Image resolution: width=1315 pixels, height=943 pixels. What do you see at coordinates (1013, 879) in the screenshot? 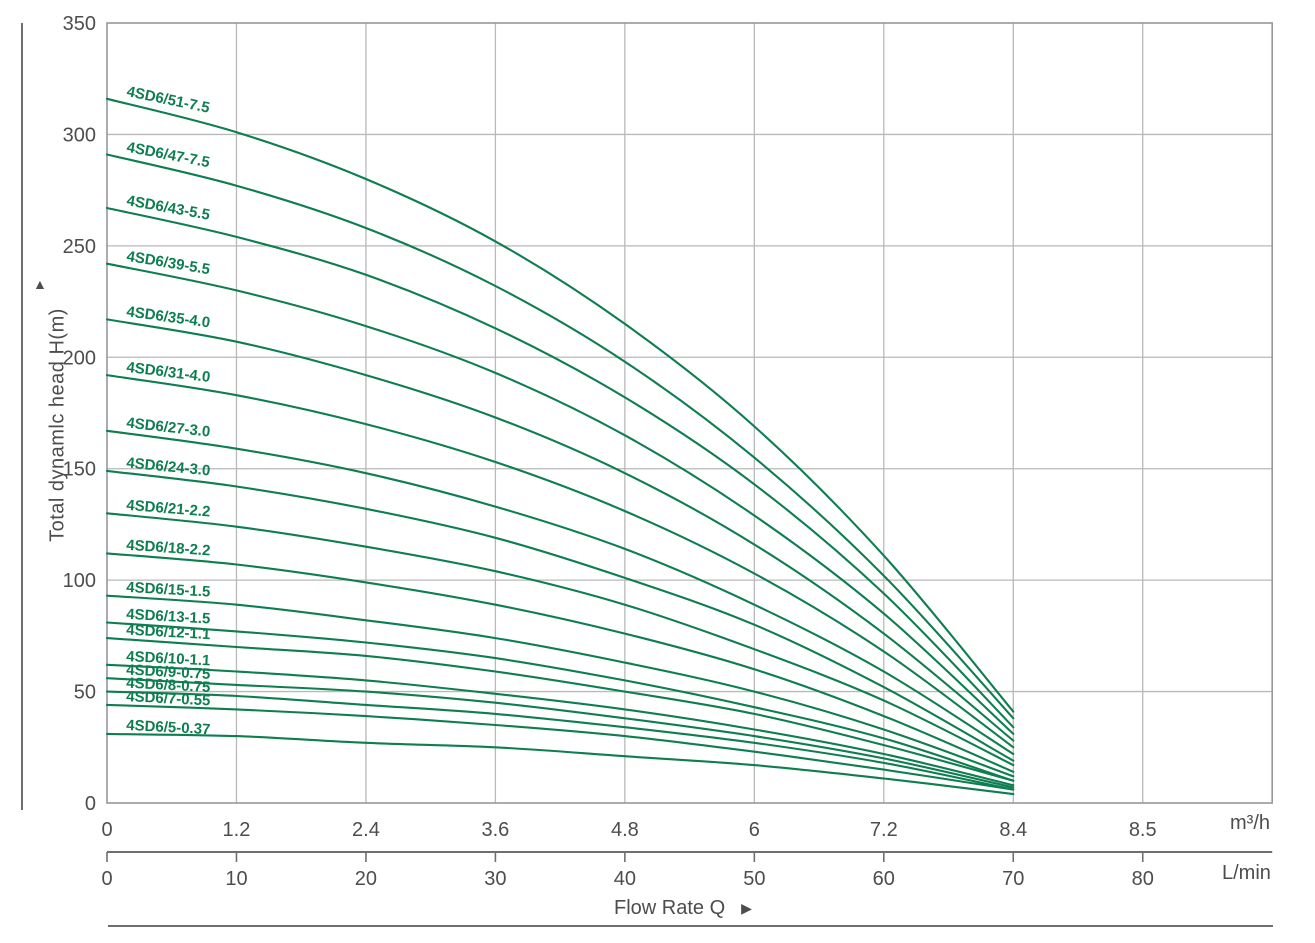
I see `x-tick-label-lmin: 70` at bounding box center [1013, 879].